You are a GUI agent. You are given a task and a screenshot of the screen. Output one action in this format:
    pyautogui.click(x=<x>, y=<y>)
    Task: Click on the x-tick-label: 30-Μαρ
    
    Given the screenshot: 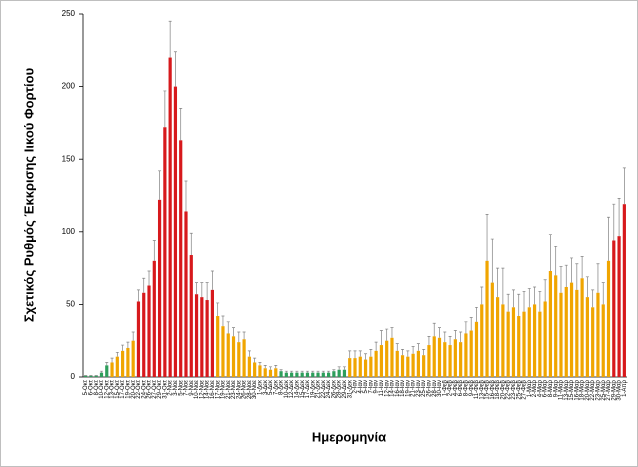 What is the action you would take?
    pyautogui.click(x=620, y=389)
    